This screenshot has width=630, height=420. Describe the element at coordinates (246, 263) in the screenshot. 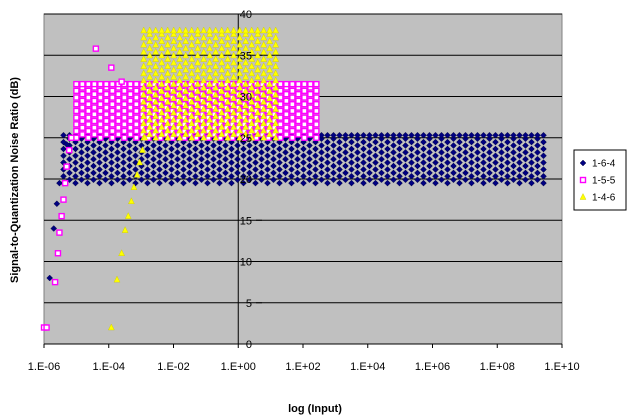

I see `y-tick-label: 10` at that location.